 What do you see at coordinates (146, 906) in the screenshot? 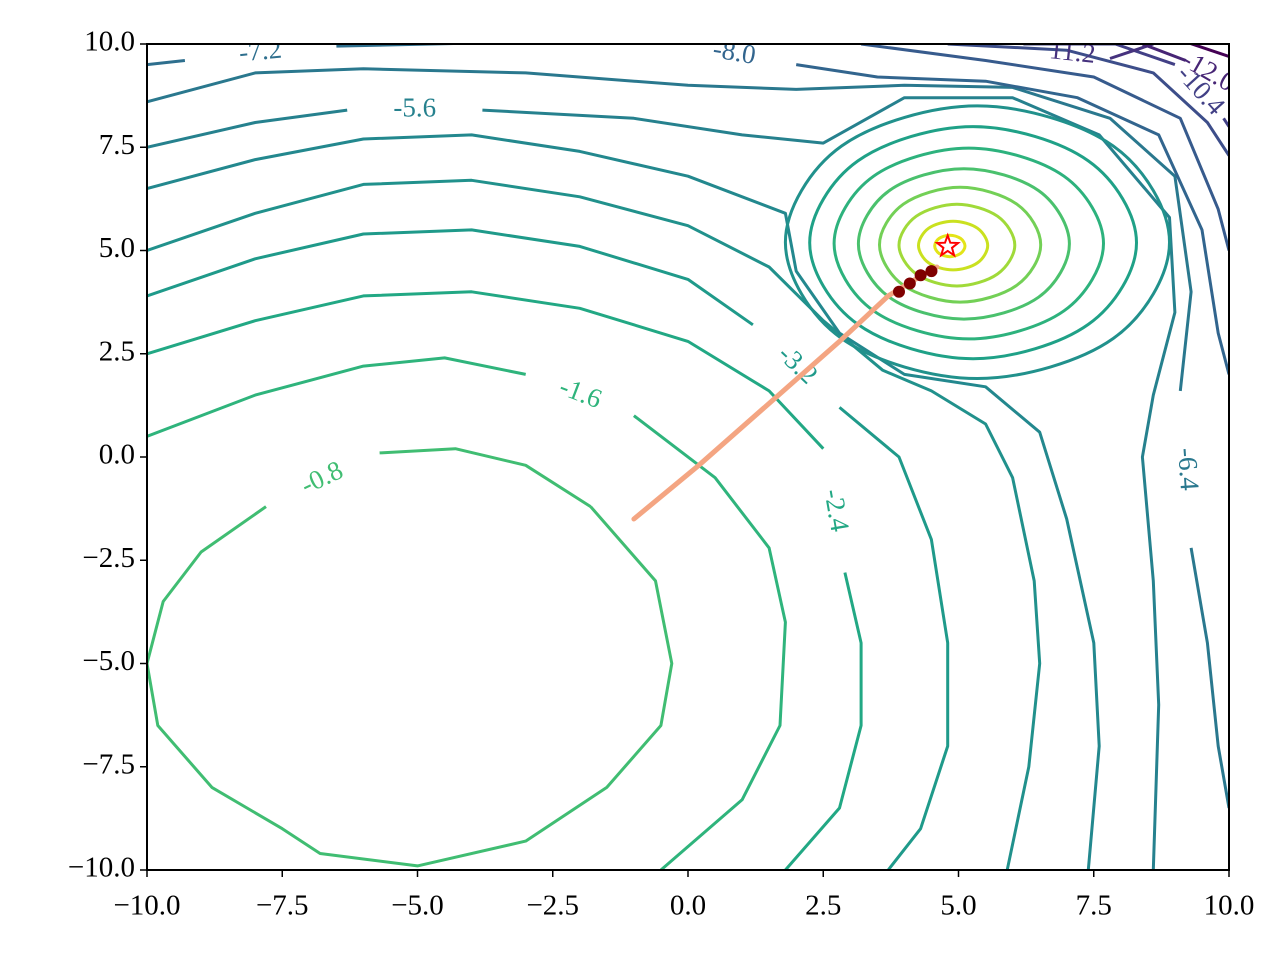
I see `x-tick-label: −10.0` at bounding box center [146, 906].